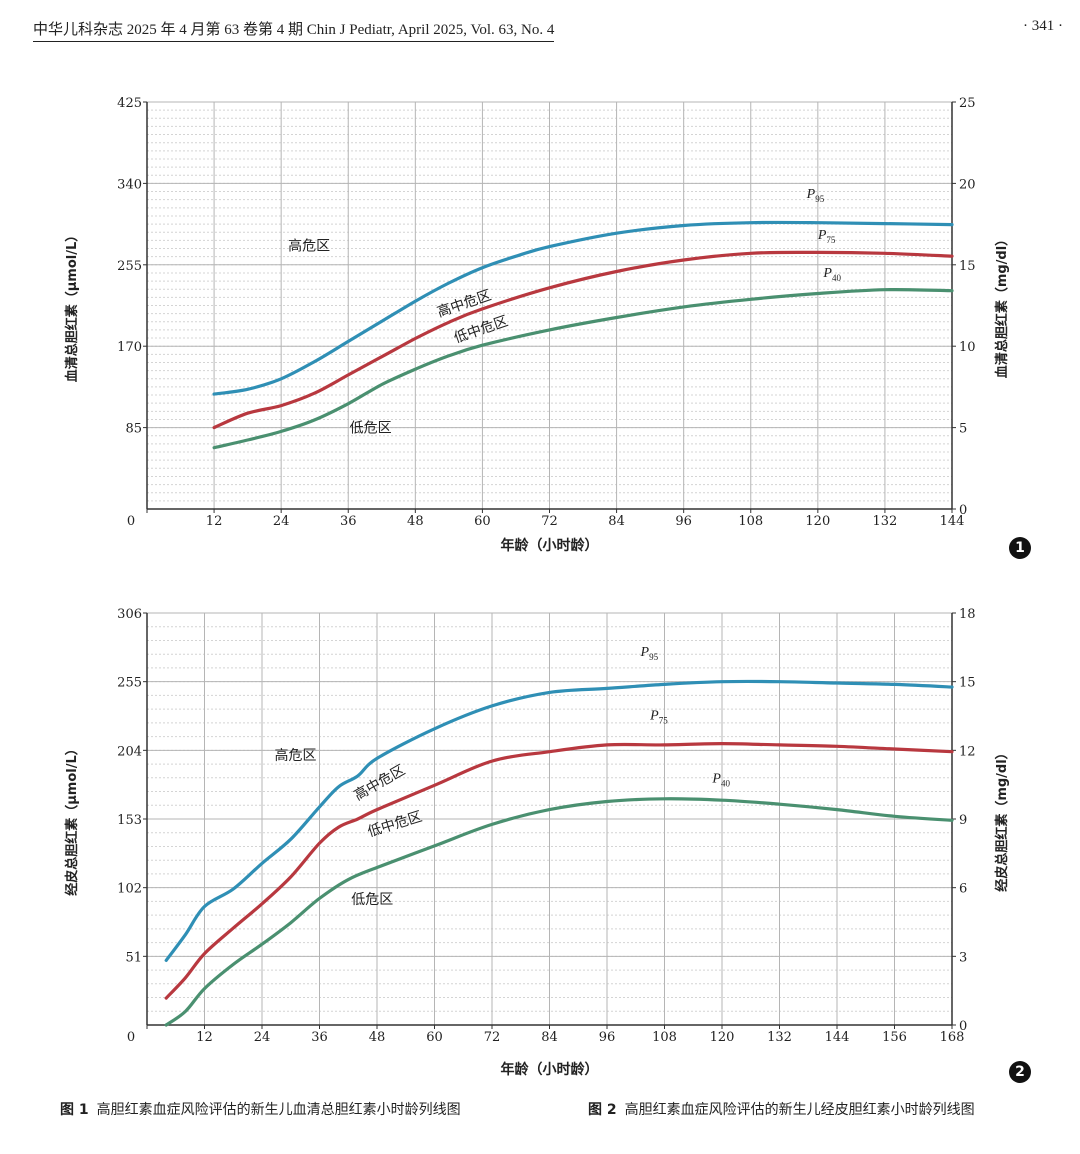 The height and width of the screenshot is (1154, 1080). I want to click on y-axis-title-left: 经皮总胆红素（μmol/L）, so click(72, 819).